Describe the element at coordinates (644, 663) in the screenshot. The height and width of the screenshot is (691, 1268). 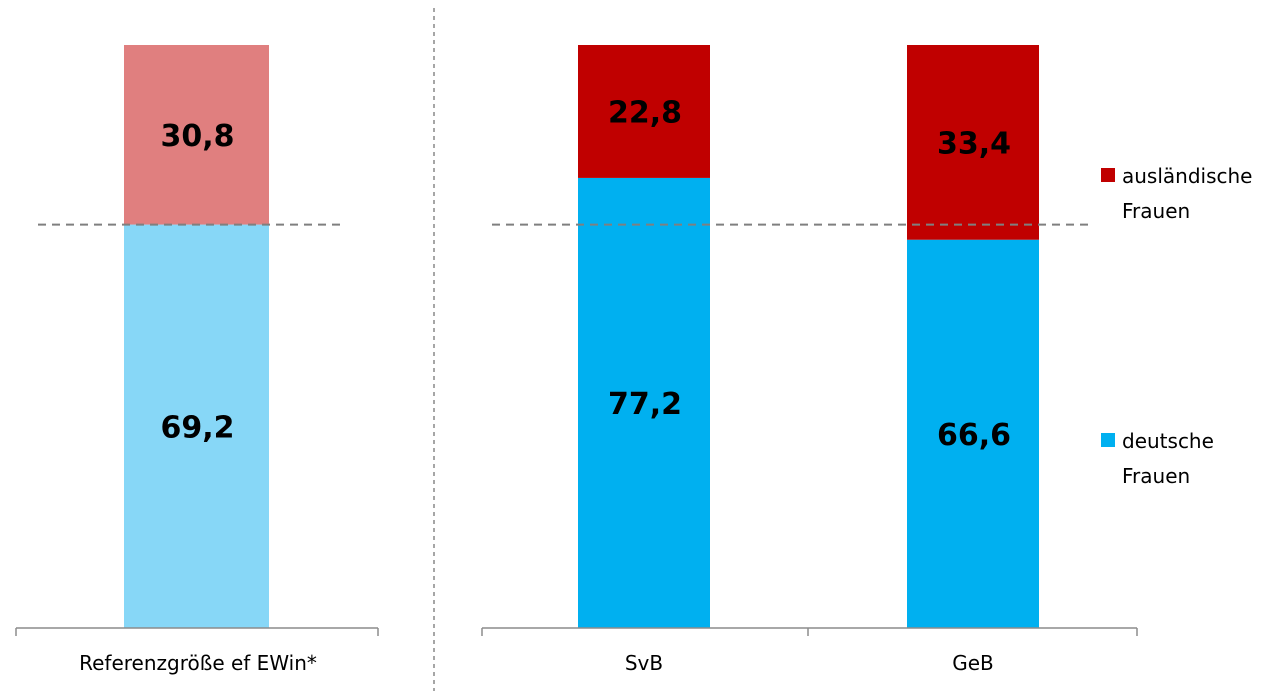
I see `category-label-1: SvB` at that location.